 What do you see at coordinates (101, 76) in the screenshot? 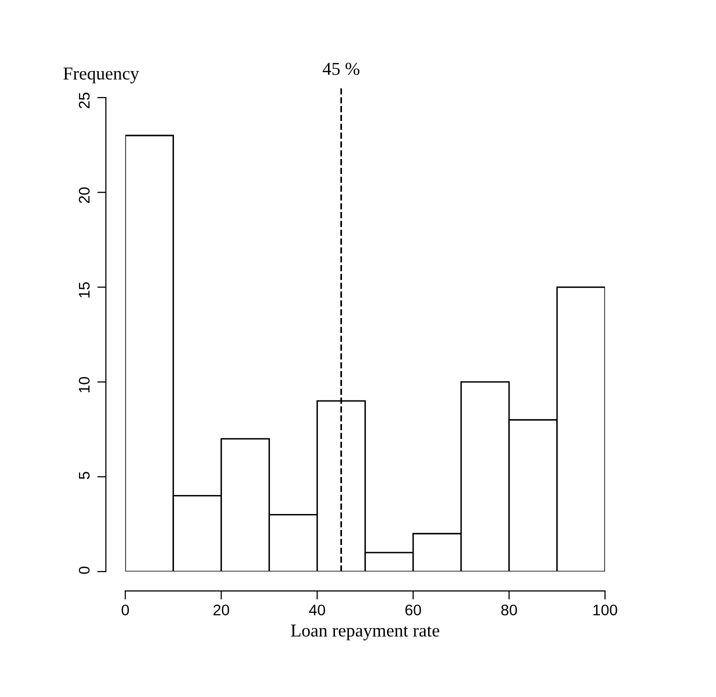
I see `y-axis-title: Frequency` at bounding box center [101, 76].